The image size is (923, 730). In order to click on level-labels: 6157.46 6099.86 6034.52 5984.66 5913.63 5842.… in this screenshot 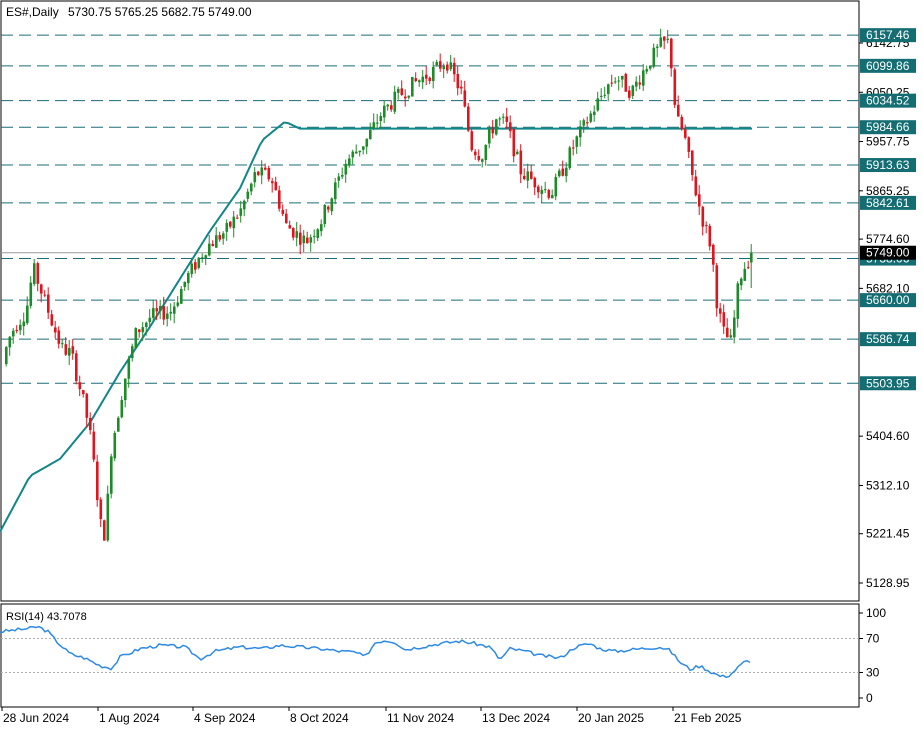, I will do `click(888, 209)`.